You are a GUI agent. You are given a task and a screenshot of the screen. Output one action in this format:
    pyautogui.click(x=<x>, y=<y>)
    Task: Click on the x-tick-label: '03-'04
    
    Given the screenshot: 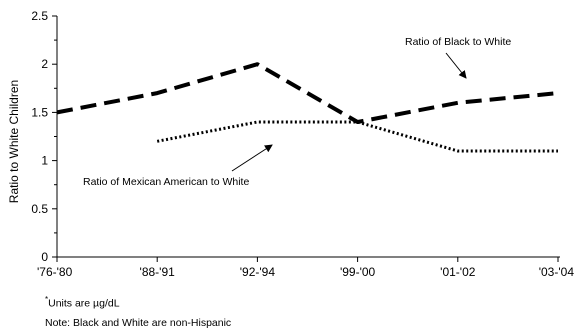 What is the action you would take?
    pyautogui.click(x=557, y=272)
    